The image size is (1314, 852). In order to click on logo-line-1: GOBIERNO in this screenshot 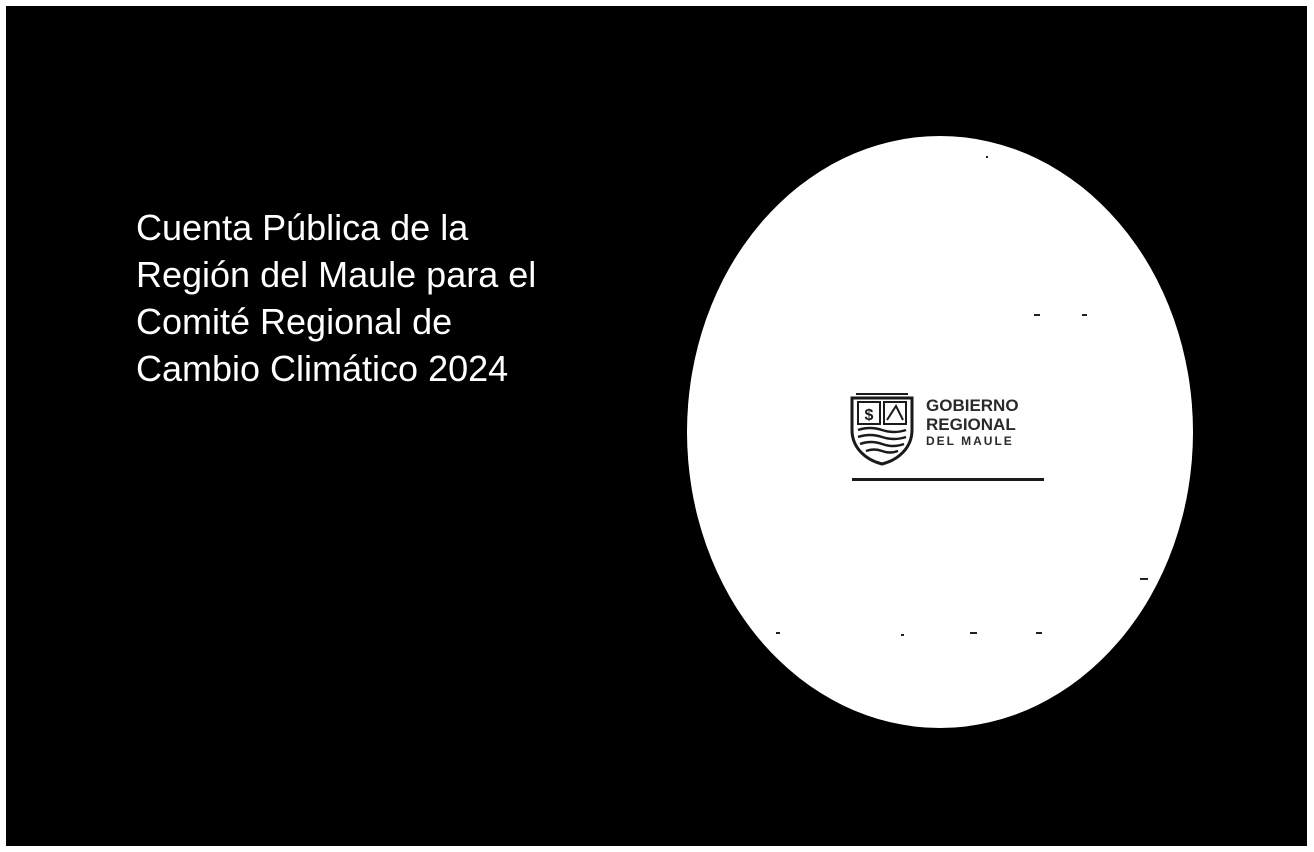, I will do `click(972, 405)`.